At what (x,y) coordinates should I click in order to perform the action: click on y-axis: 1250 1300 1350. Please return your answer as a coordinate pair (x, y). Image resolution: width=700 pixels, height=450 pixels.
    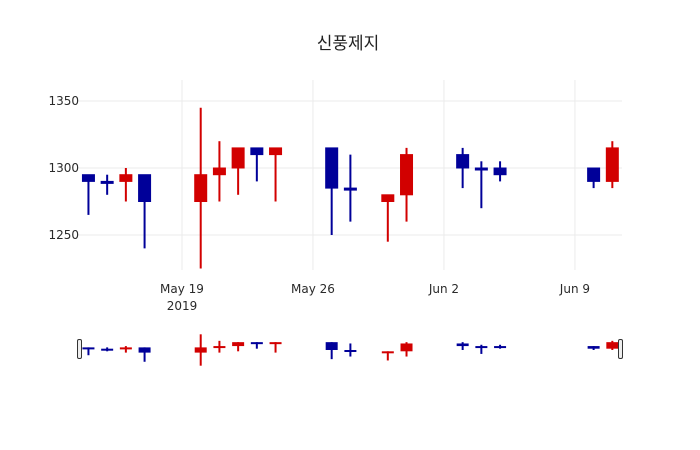
    Looking at the image, I should click on (63, 168).